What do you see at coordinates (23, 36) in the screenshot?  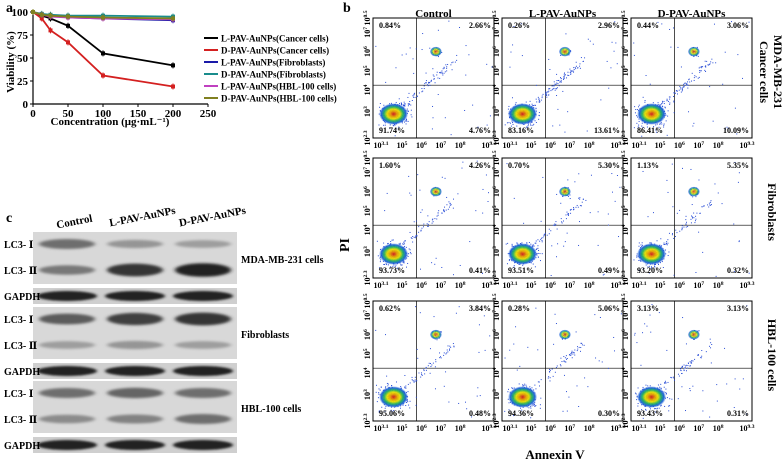 I see `y-tick-label: 75` at bounding box center [23, 36].